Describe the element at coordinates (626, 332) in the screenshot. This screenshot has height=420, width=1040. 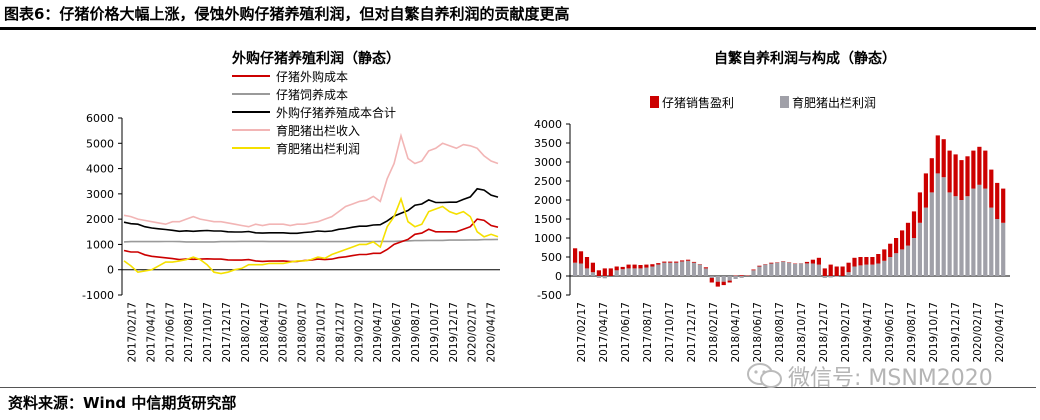
I see `x-tick-label: 2017/06/17` at that location.